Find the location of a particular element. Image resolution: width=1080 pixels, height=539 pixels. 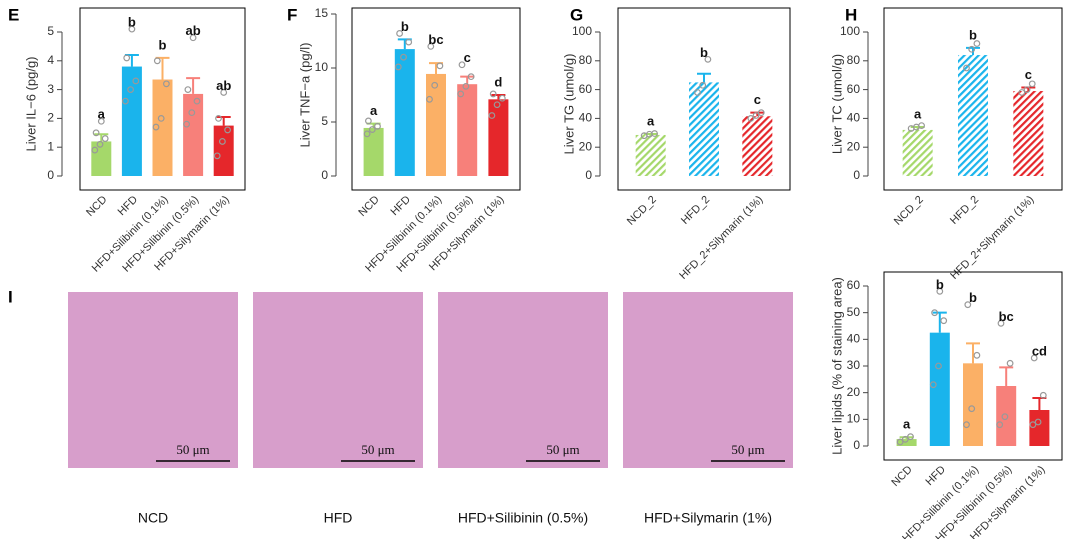

y-tick-label: 1 is located at coordinates (50, 146).